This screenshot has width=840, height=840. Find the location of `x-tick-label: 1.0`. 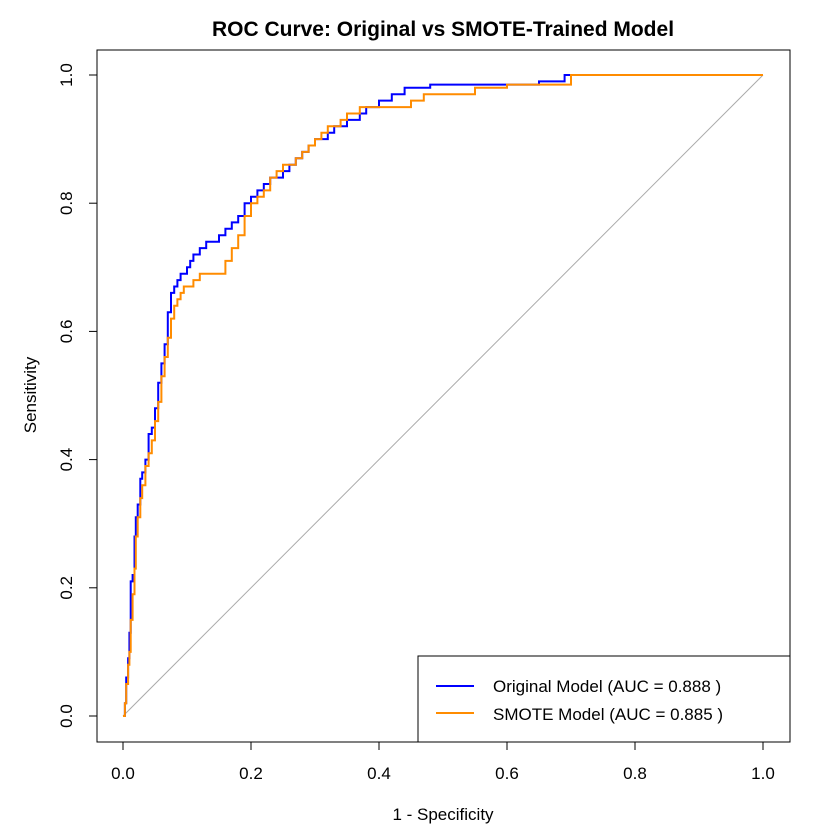

x-tick-label: 1.0 is located at coordinates (763, 773).